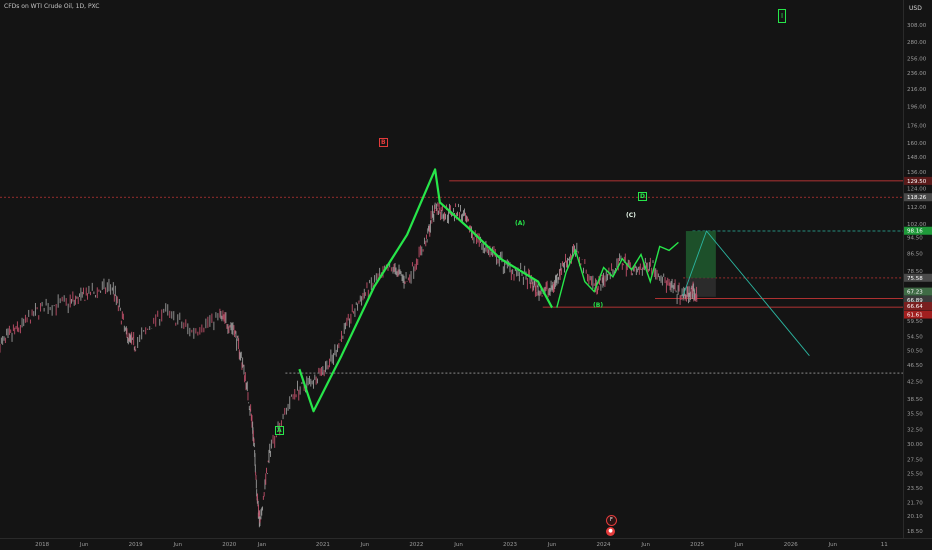 This screenshot has height=550, width=932. I want to click on y-tick-label: 78.50, so click(915, 272).